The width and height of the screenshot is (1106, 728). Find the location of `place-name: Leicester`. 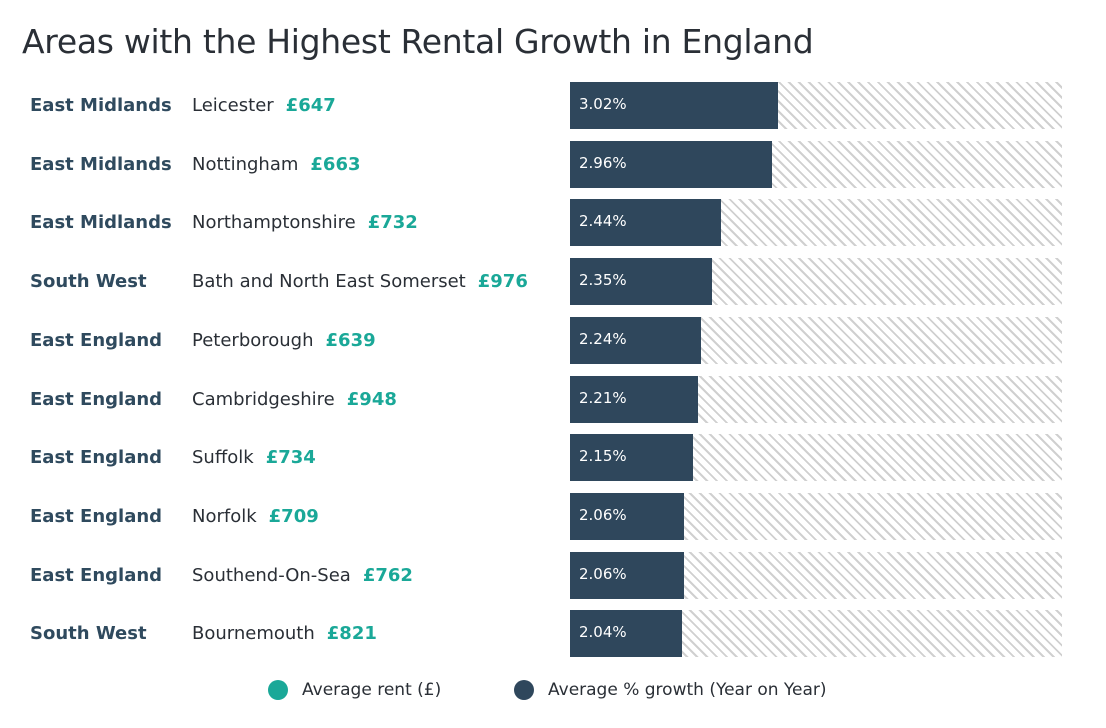

place-name: Leicester is located at coordinates (233, 105).